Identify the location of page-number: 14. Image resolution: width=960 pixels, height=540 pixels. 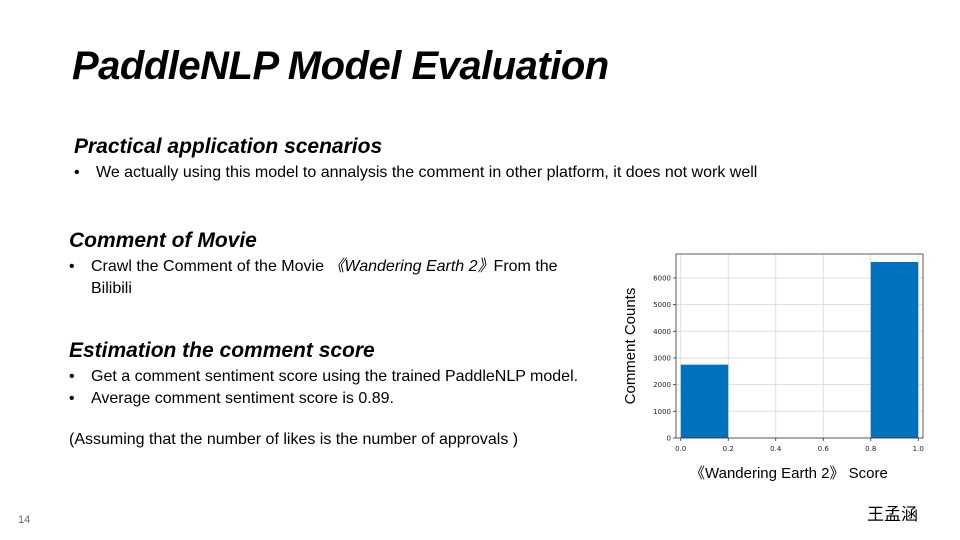
(24, 520).